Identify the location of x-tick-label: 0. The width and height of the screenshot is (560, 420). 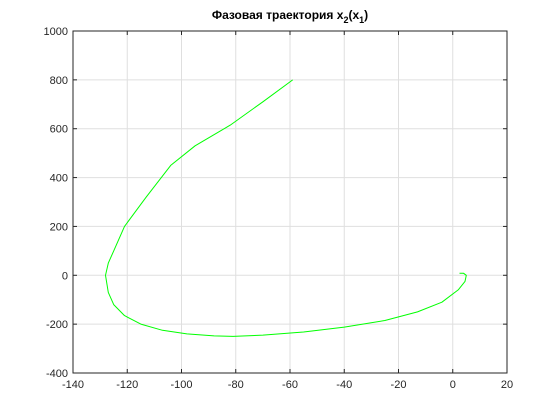
(453, 385).